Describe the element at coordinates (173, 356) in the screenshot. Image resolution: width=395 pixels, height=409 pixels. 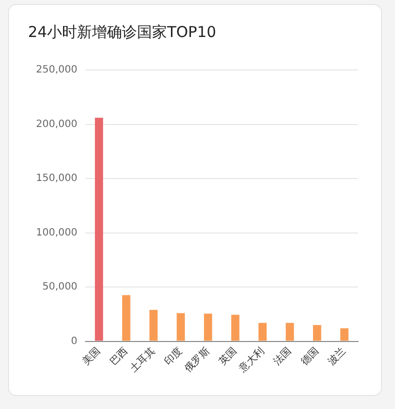
I see `x-tick-label: 印度` at that location.